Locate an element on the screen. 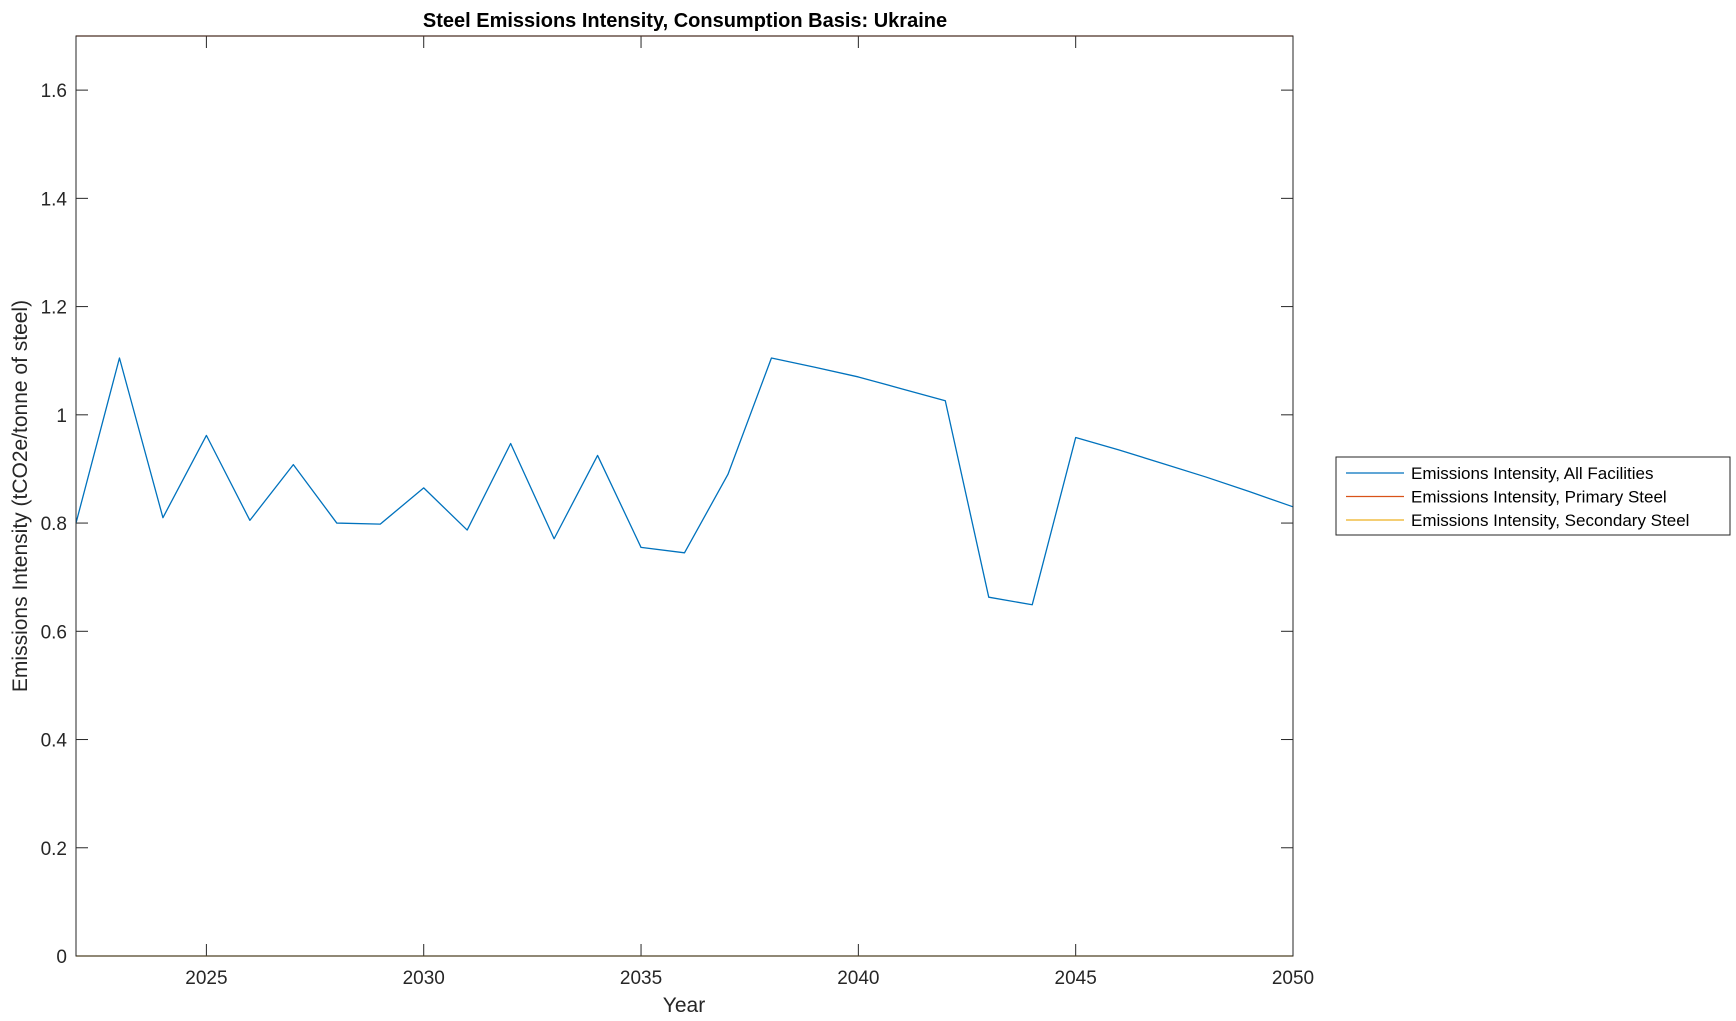 Image resolution: width=1736 pixels, height=1021 pixels. x-tick-label: 2045 is located at coordinates (1076, 978).